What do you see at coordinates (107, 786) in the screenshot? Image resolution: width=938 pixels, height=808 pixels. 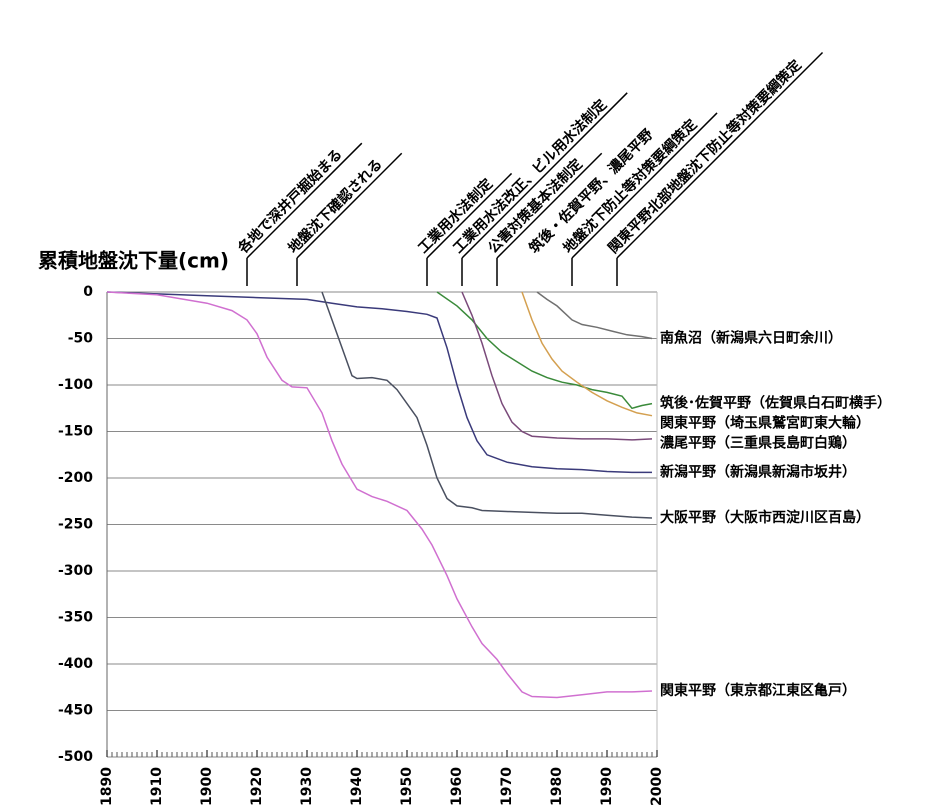 I see `x-tick-label: 1890` at bounding box center [107, 786].